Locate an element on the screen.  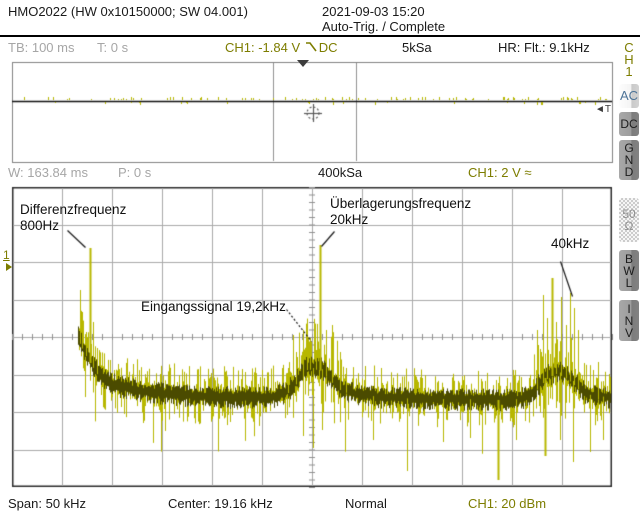
annotation-overlay-frequency: Überlagerungsfrequenz 20kHz is located at coordinates (401, 211).